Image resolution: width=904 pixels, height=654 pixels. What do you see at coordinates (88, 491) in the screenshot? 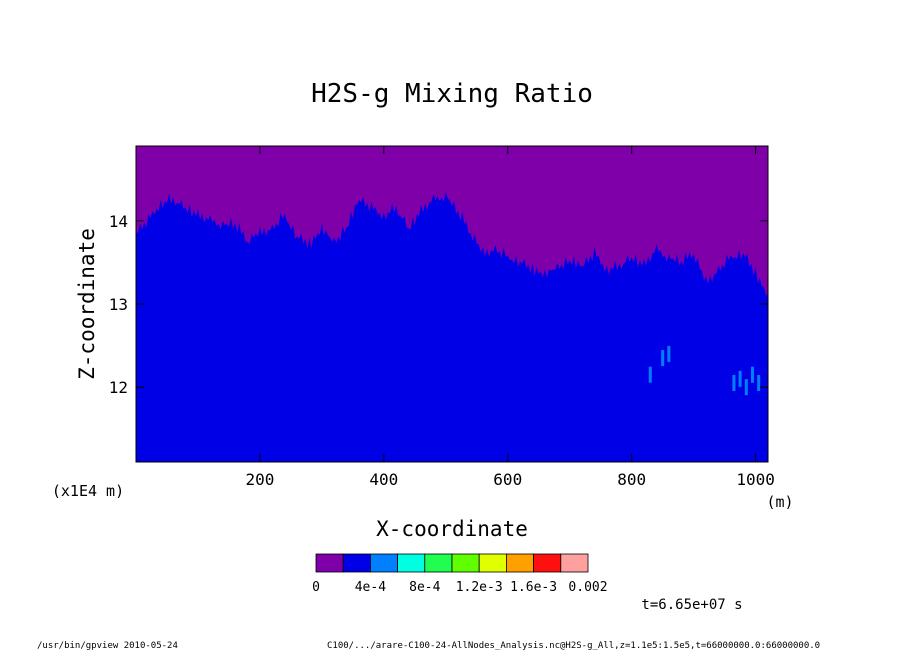
I see `y-unit-label: (x1E4 m)` at bounding box center [88, 491].